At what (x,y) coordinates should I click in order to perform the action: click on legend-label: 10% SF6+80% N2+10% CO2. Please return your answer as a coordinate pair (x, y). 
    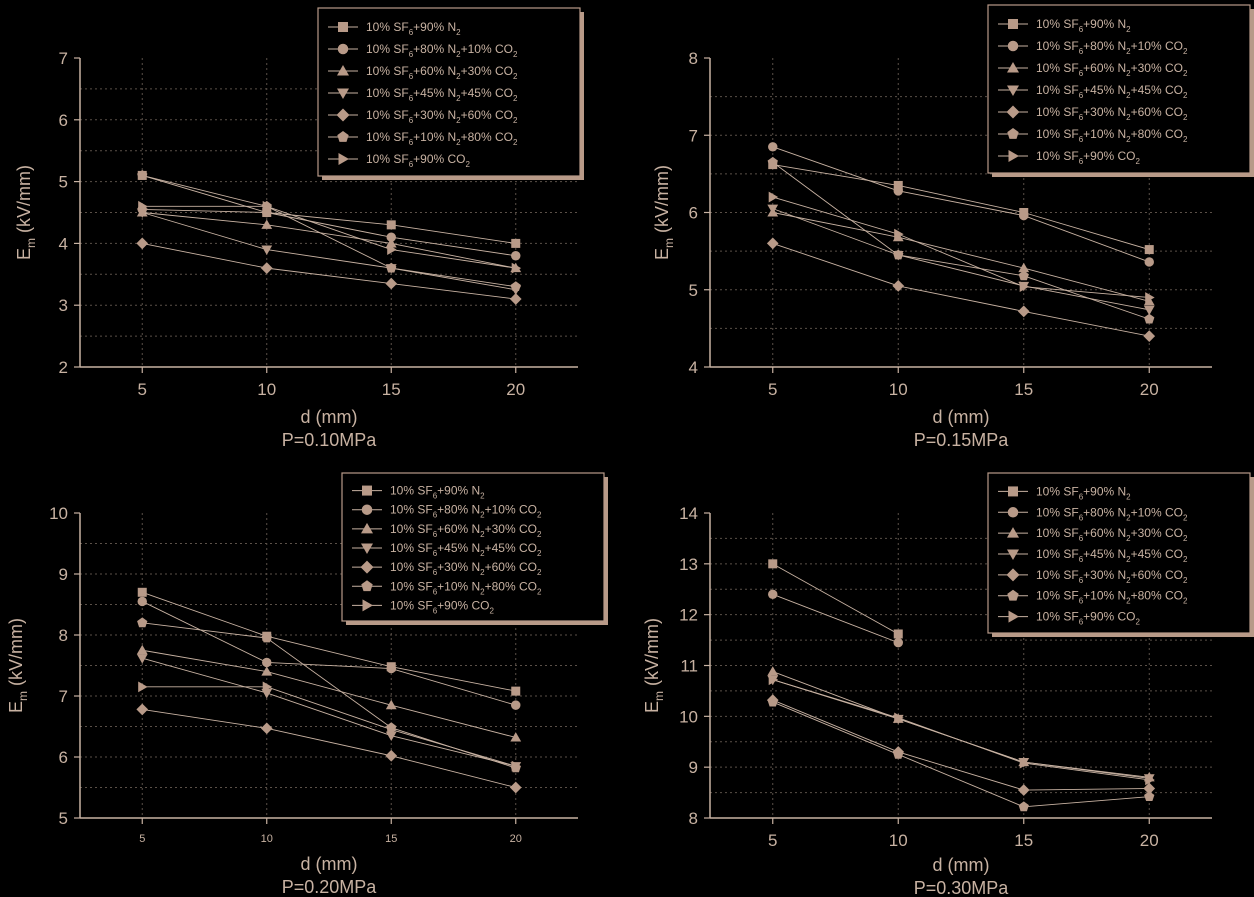
    Looking at the image, I should click on (466, 511).